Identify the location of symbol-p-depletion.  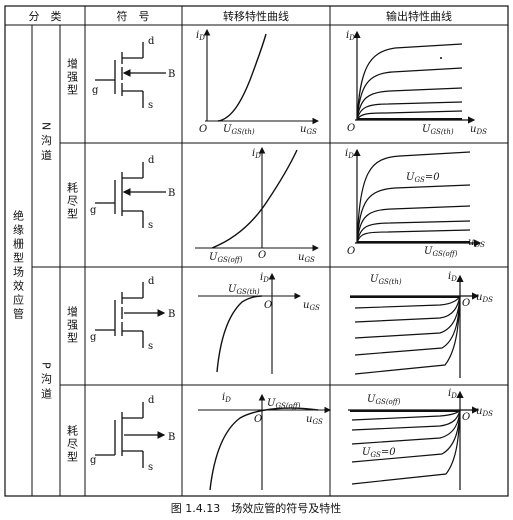
(130, 435).